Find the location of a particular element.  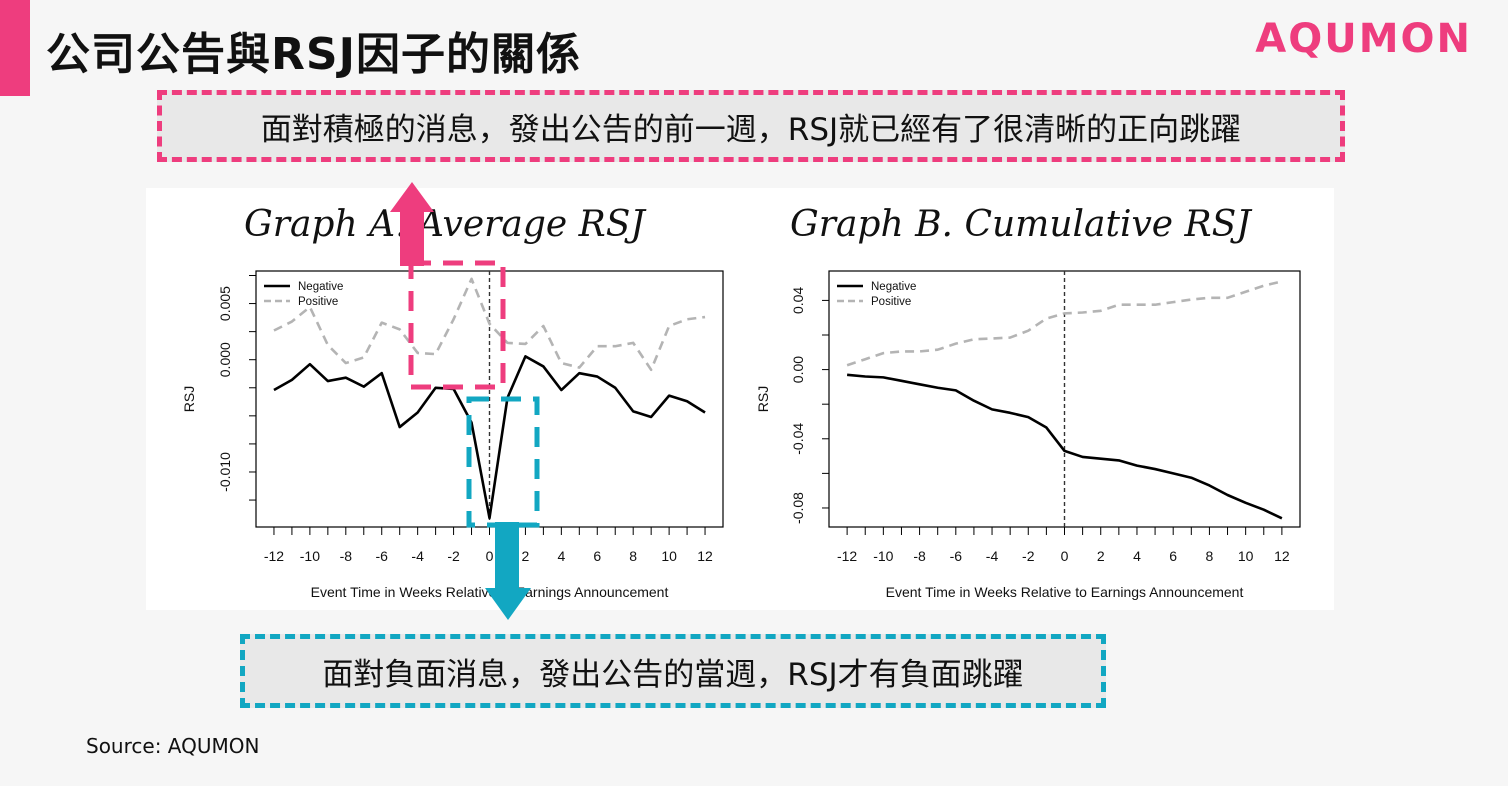

graph-a-xtick-label: -10 is located at coordinates (310, 556).